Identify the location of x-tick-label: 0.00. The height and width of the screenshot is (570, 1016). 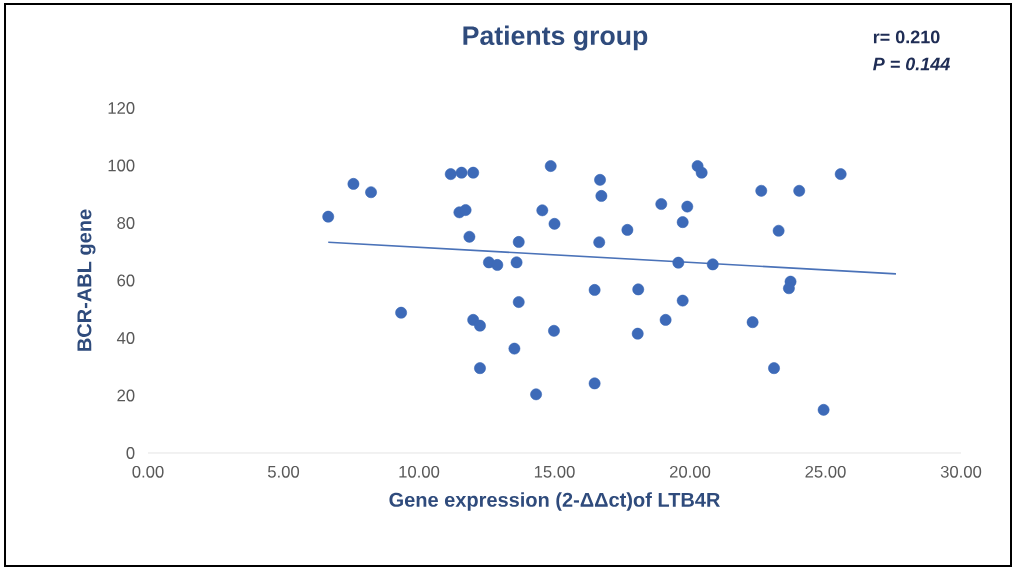
(148, 471).